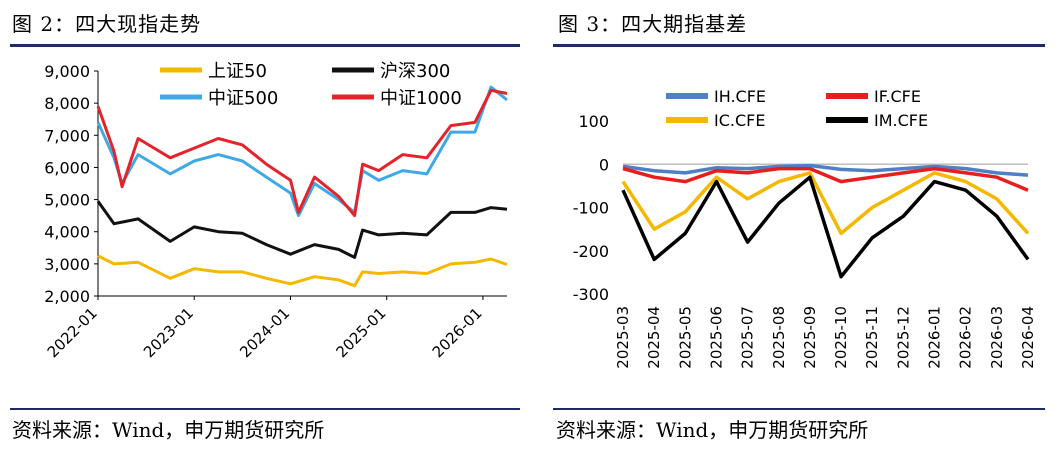 Image resolution: width=1055 pixels, height=464 pixels. What do you see at coordinates (685, 337) in the screenshot?
I see `x-tick-label: 2025-05` at bounding box center [685, 337].